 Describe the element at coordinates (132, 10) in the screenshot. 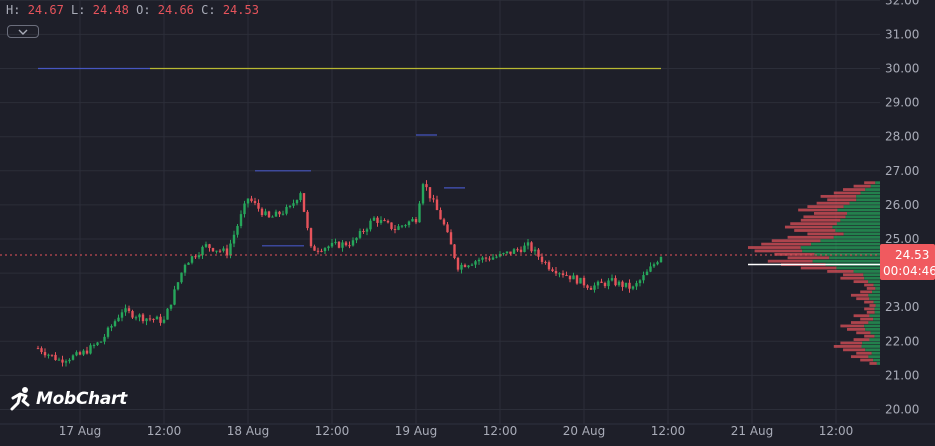

I see `ohlc-legend: H: 24.67 L: 24.48 O: 24.66 C: 24.53` at that location.